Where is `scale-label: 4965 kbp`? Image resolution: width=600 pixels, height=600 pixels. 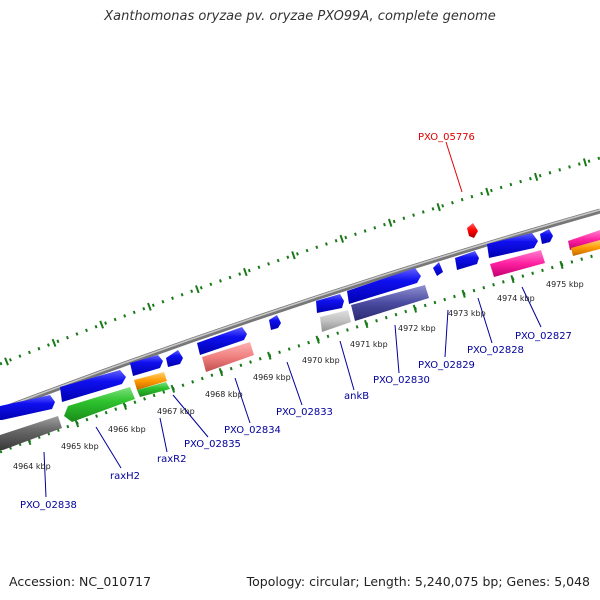 scale-label: 4965 kbp is located at coordinates (80, 446).